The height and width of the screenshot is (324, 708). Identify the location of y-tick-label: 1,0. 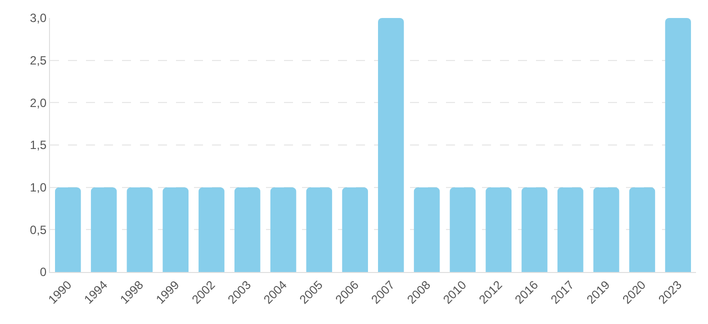
(38, 187).